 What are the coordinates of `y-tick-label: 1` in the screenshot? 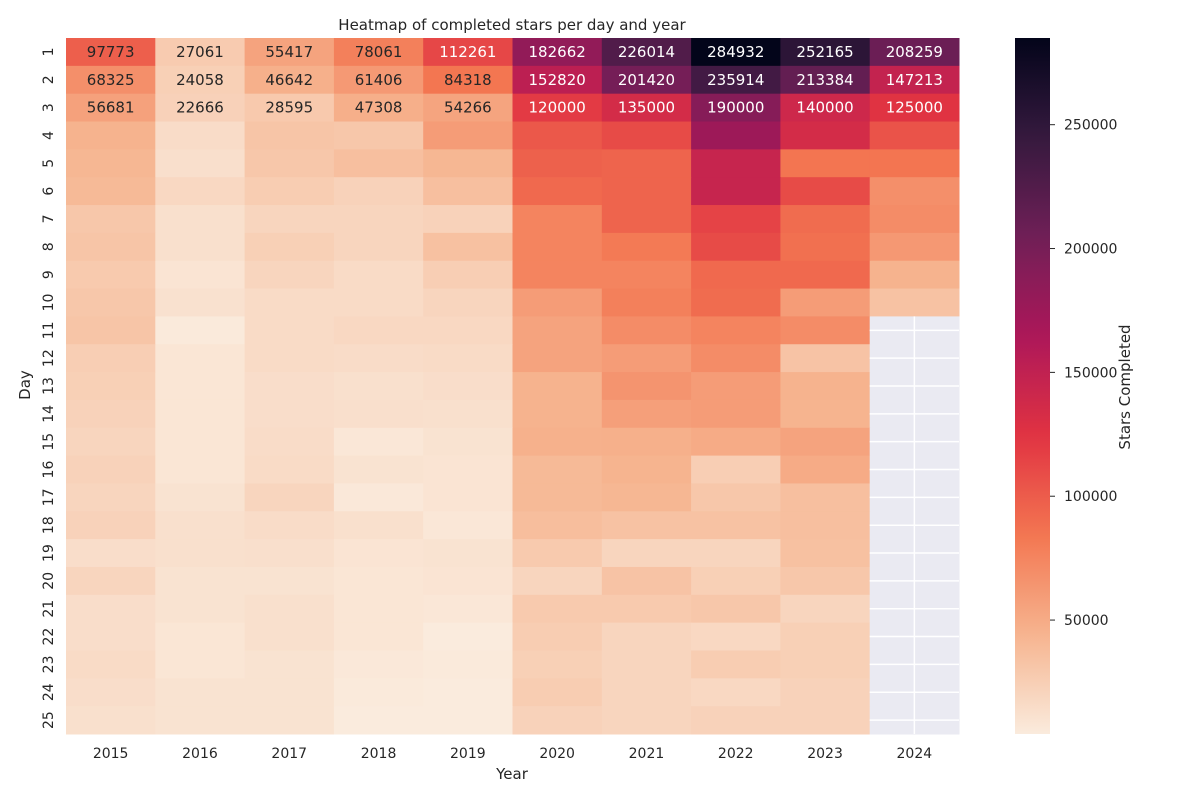 It's located at (49, 51).